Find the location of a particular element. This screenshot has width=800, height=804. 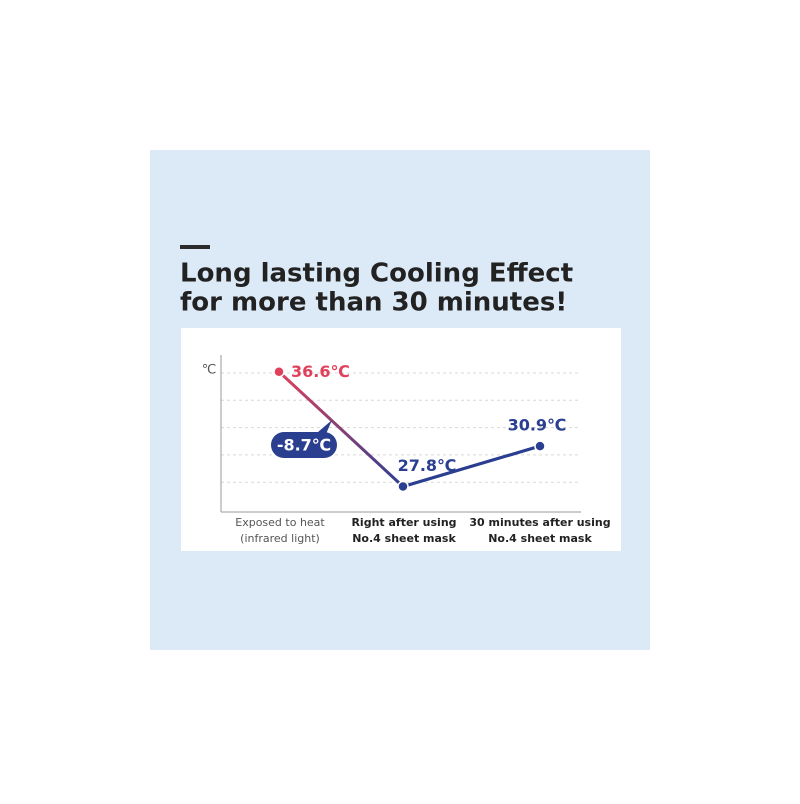

chart-title: for more than 30 minutes! is located at coordinates (373, 303).